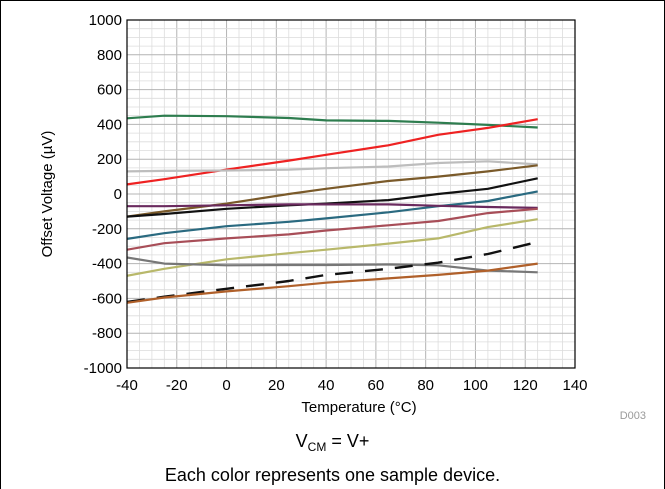 This screenshot has height=489, width=665. What do you see at coordinates (326, 385) in the screenshot?
I see `x-tick-label: 40` at bounding box center [326, 385].